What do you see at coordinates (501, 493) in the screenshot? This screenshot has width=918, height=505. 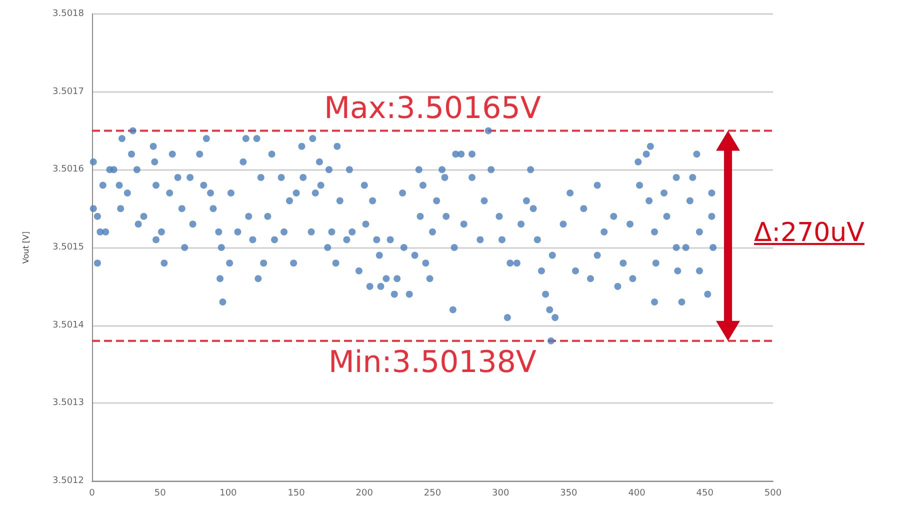 I see `x-tick-label: 300` at bounding box center [501, 493].